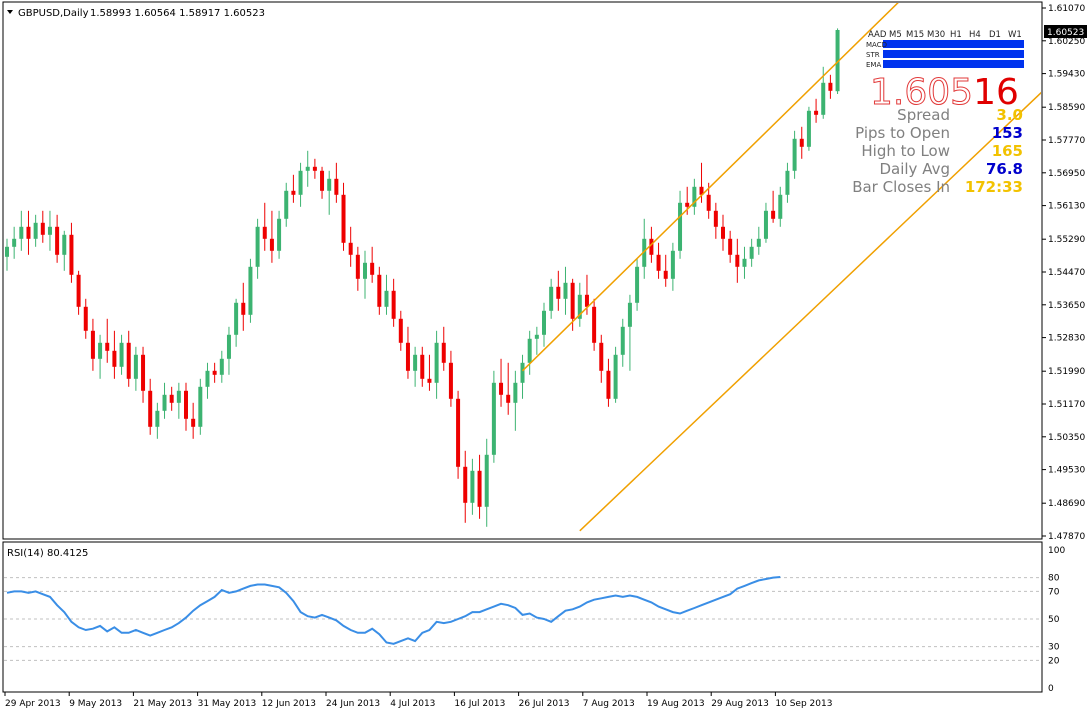  I want to click on rsi-axis-label: 100, so click(1056, 551).